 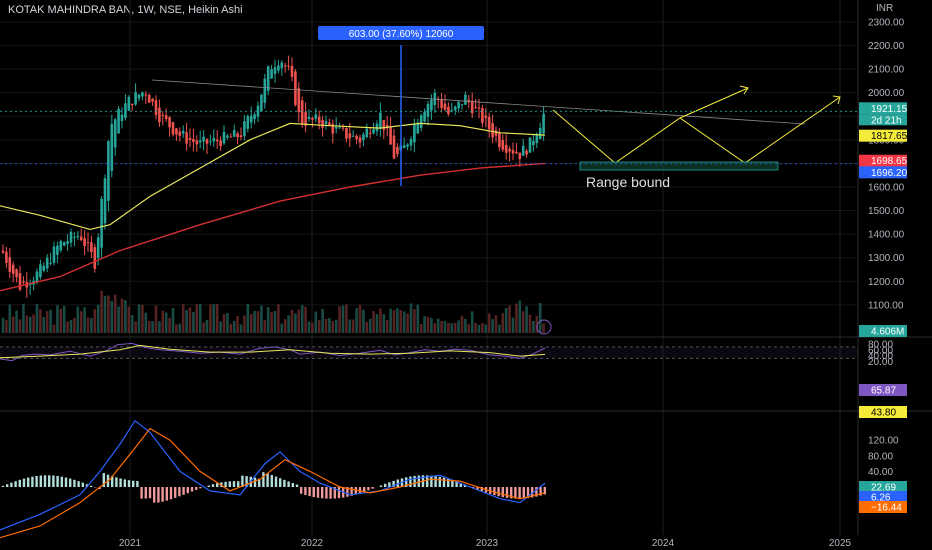 I want to click on rsi-tick-label: 20.00, so click(x=880, y=362).